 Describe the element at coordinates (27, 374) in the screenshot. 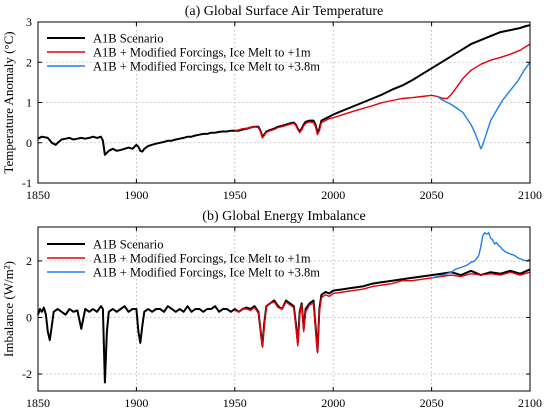

I see `y-tick-label: -2` at that location.